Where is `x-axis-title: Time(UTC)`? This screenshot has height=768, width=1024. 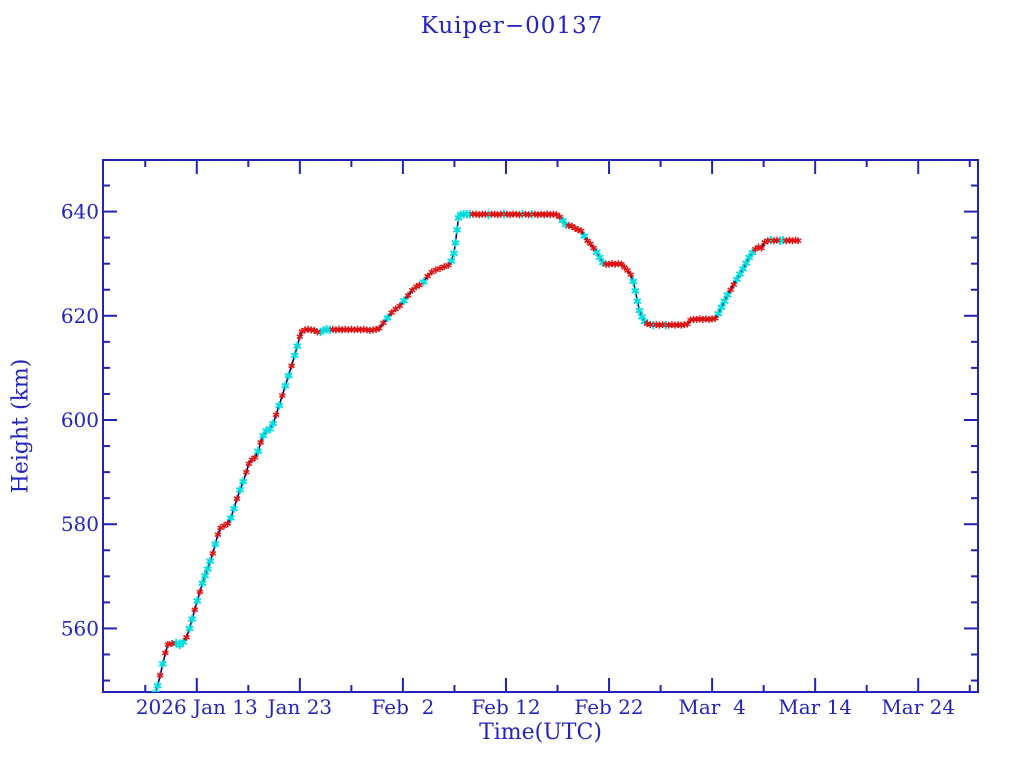
x-axis-title: Time(UTC) is located at coordinates (540, 732).